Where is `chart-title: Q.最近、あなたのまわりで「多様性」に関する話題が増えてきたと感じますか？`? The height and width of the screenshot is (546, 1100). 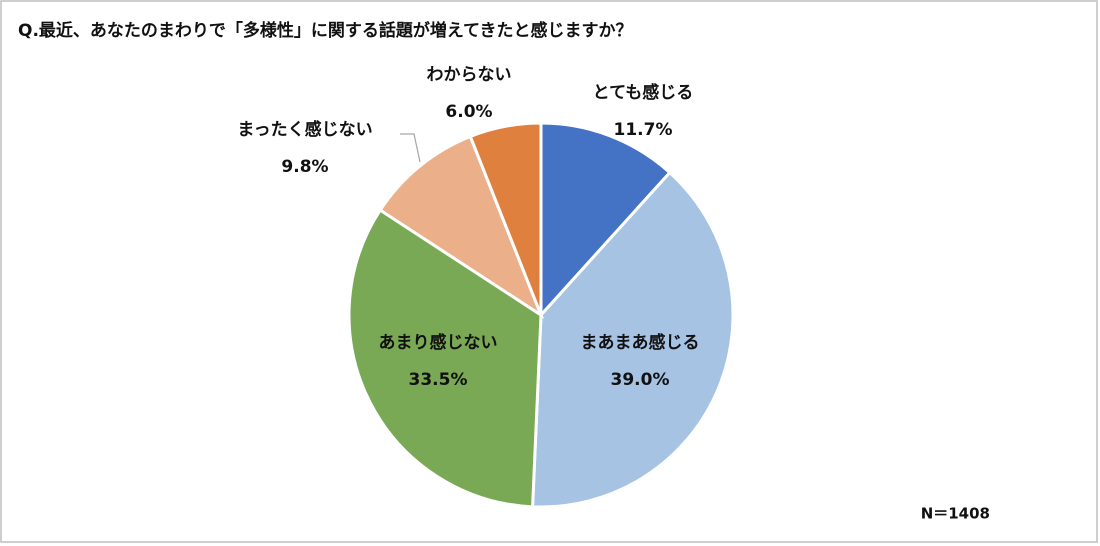 chart-title: Q.最近、あなたのまわりで「多様性」に関する話題が増えてきたと感じますか？ is located at coordinates (325, 30).